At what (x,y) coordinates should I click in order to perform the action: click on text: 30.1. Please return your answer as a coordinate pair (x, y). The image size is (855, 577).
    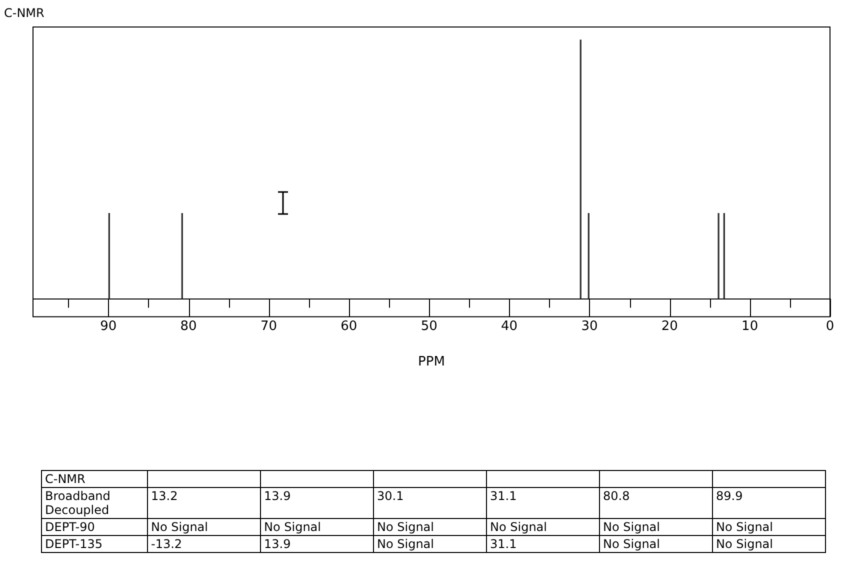
    Looking at the image, I should click on (390, 496).